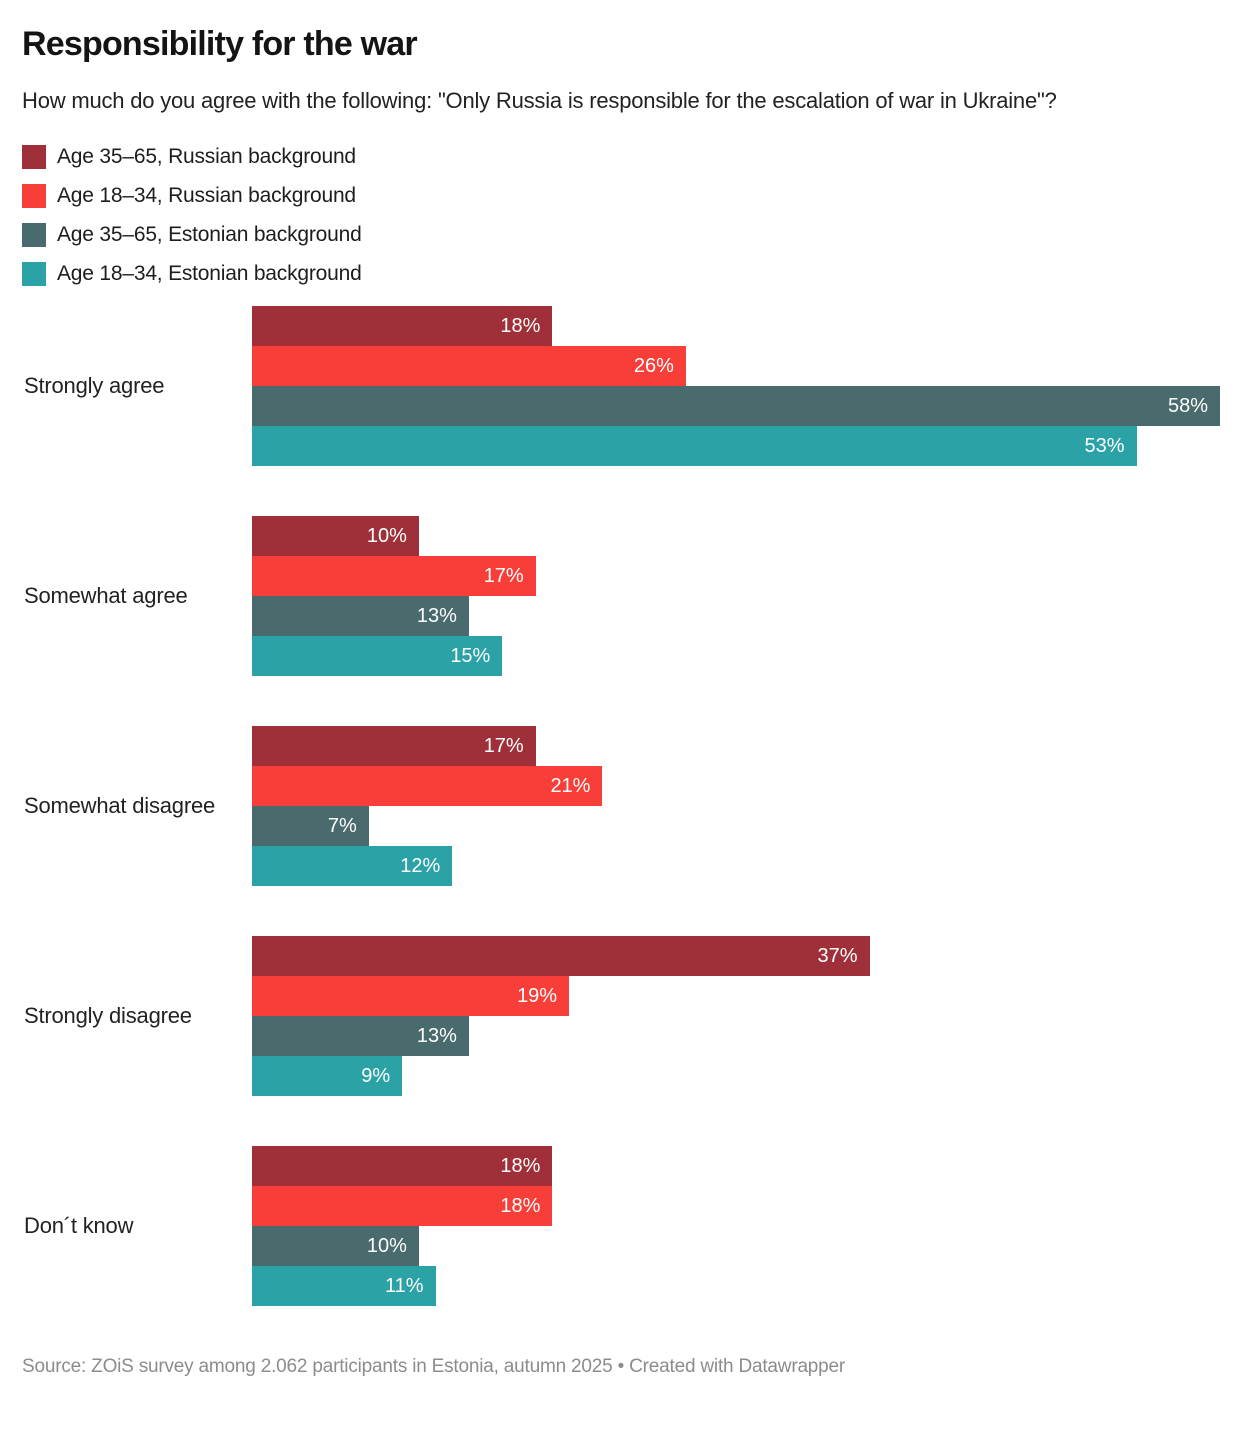 The image size is (1240, 1442). Describe the element at coordinates (411, 996) in the screenshot. I see `bar: 19%` at that location.